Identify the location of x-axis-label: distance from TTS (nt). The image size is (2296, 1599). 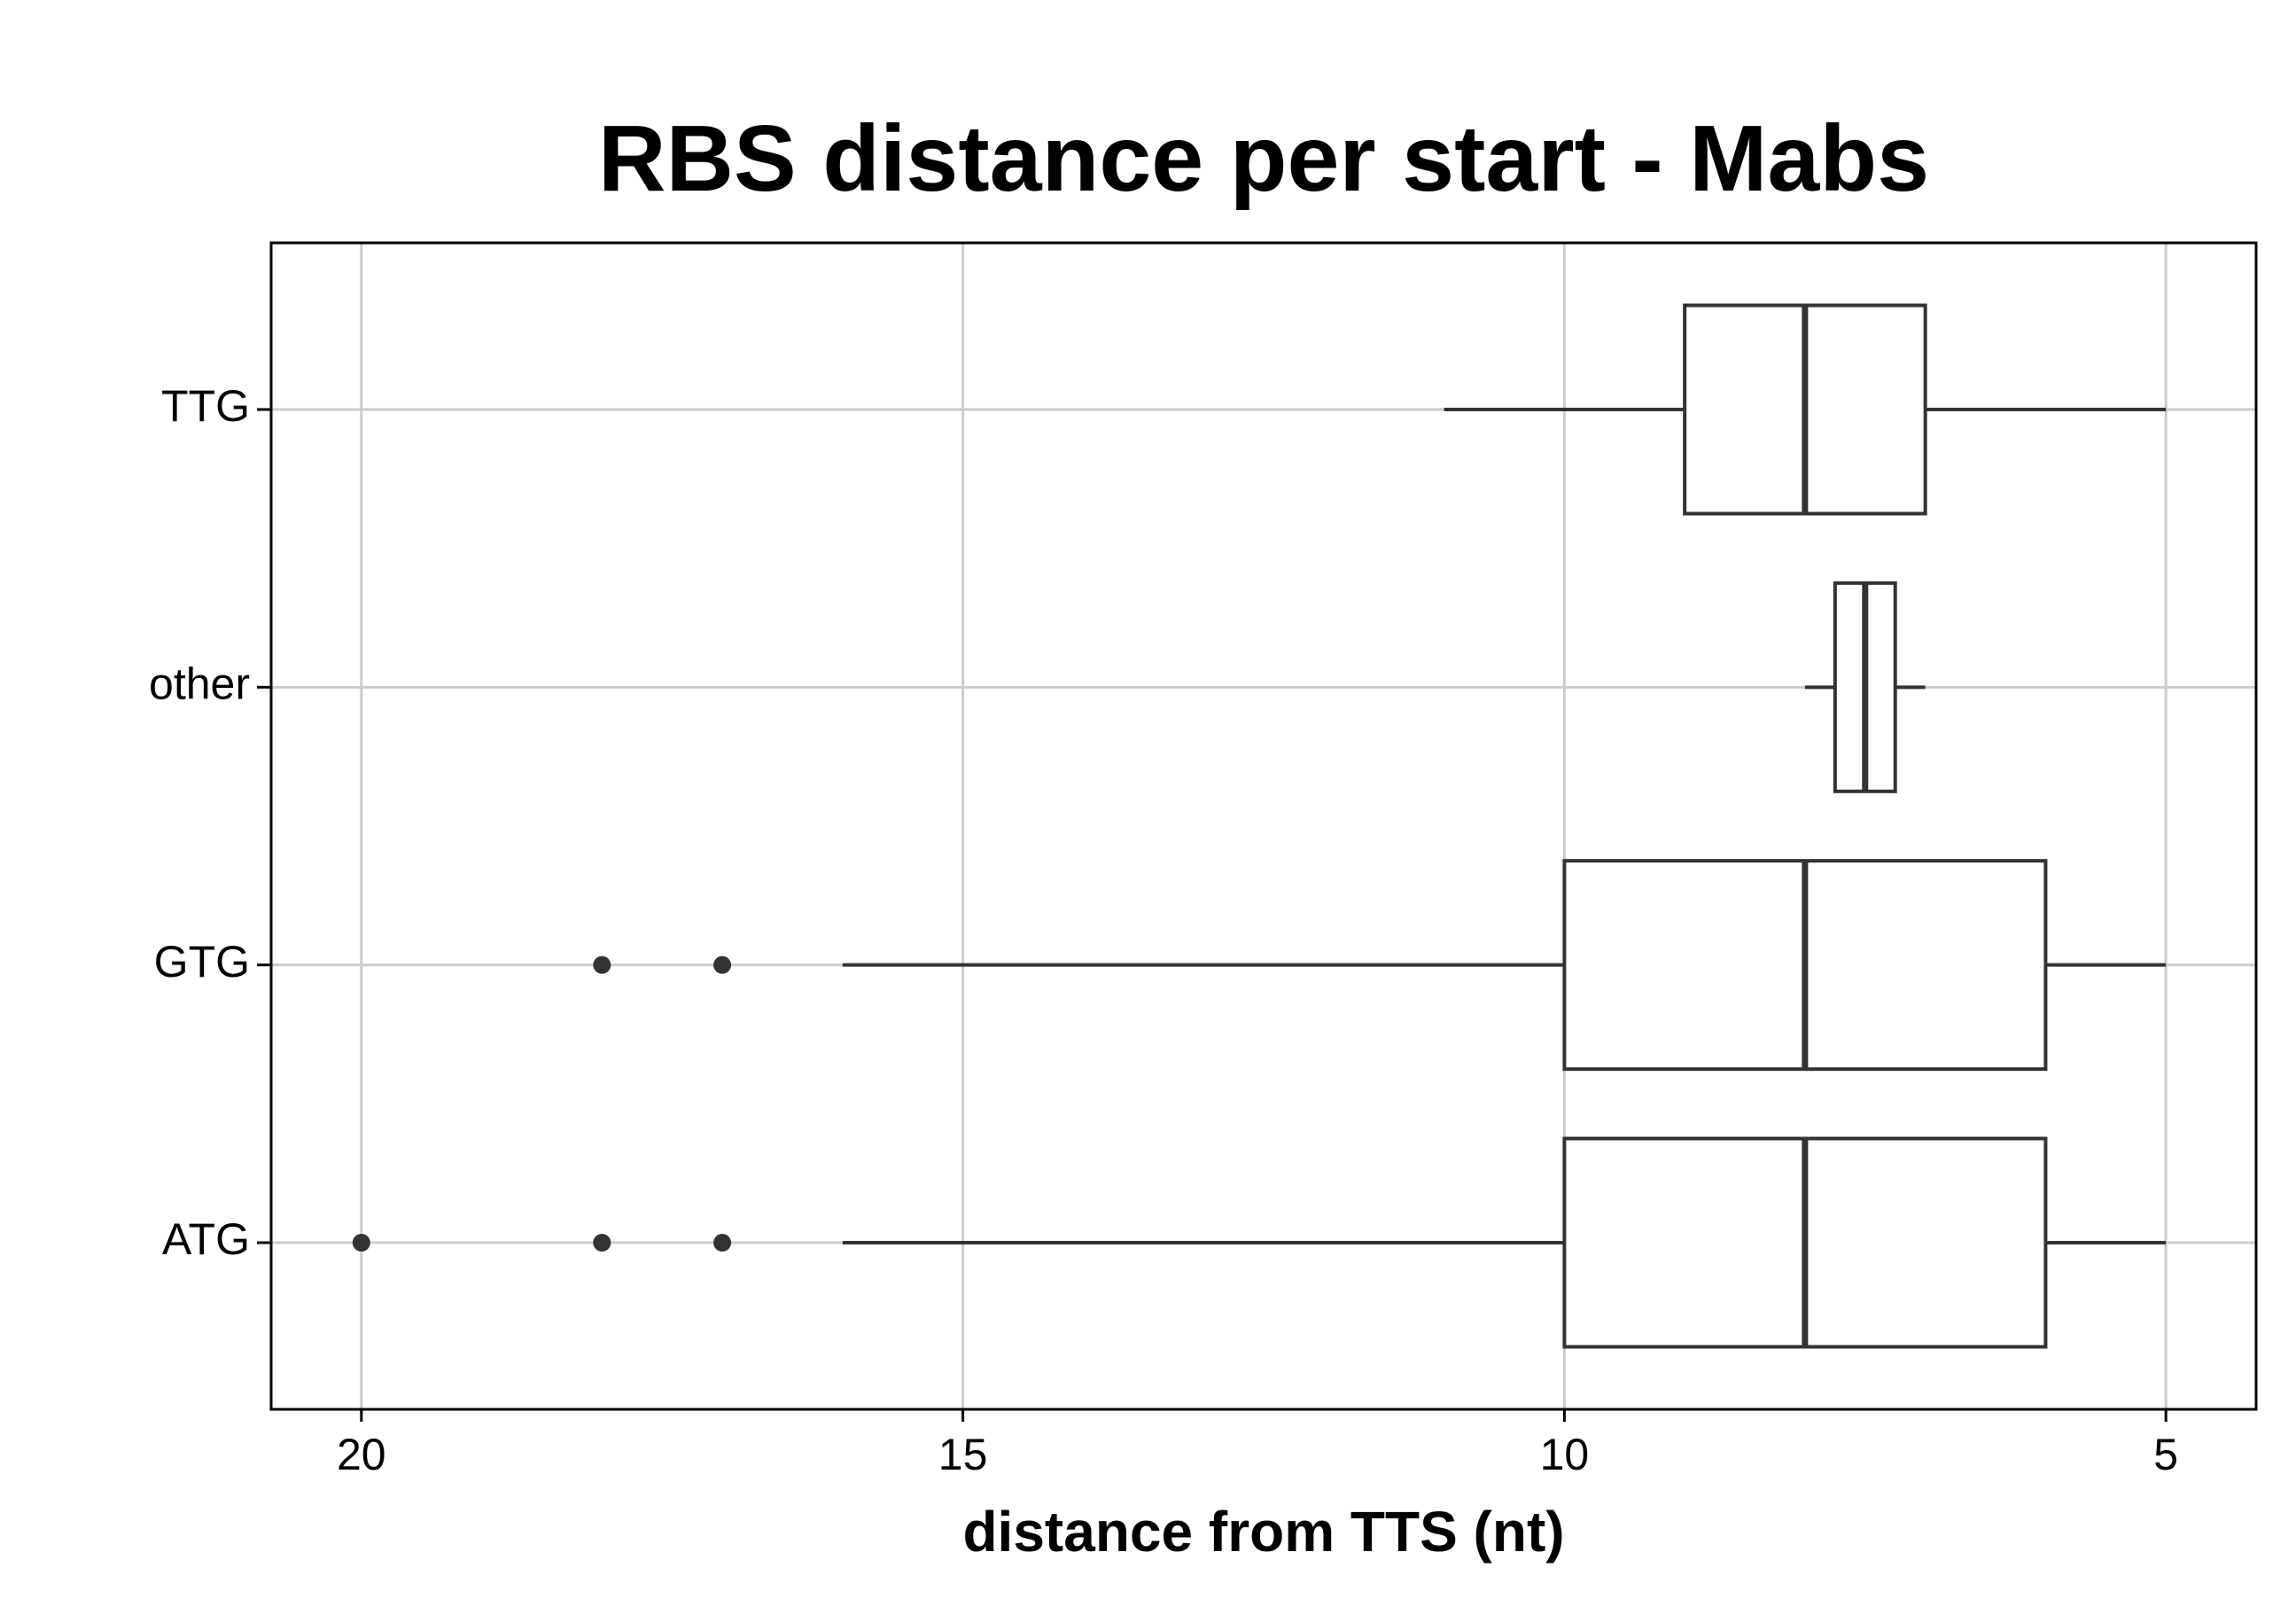
(1263, 1532).